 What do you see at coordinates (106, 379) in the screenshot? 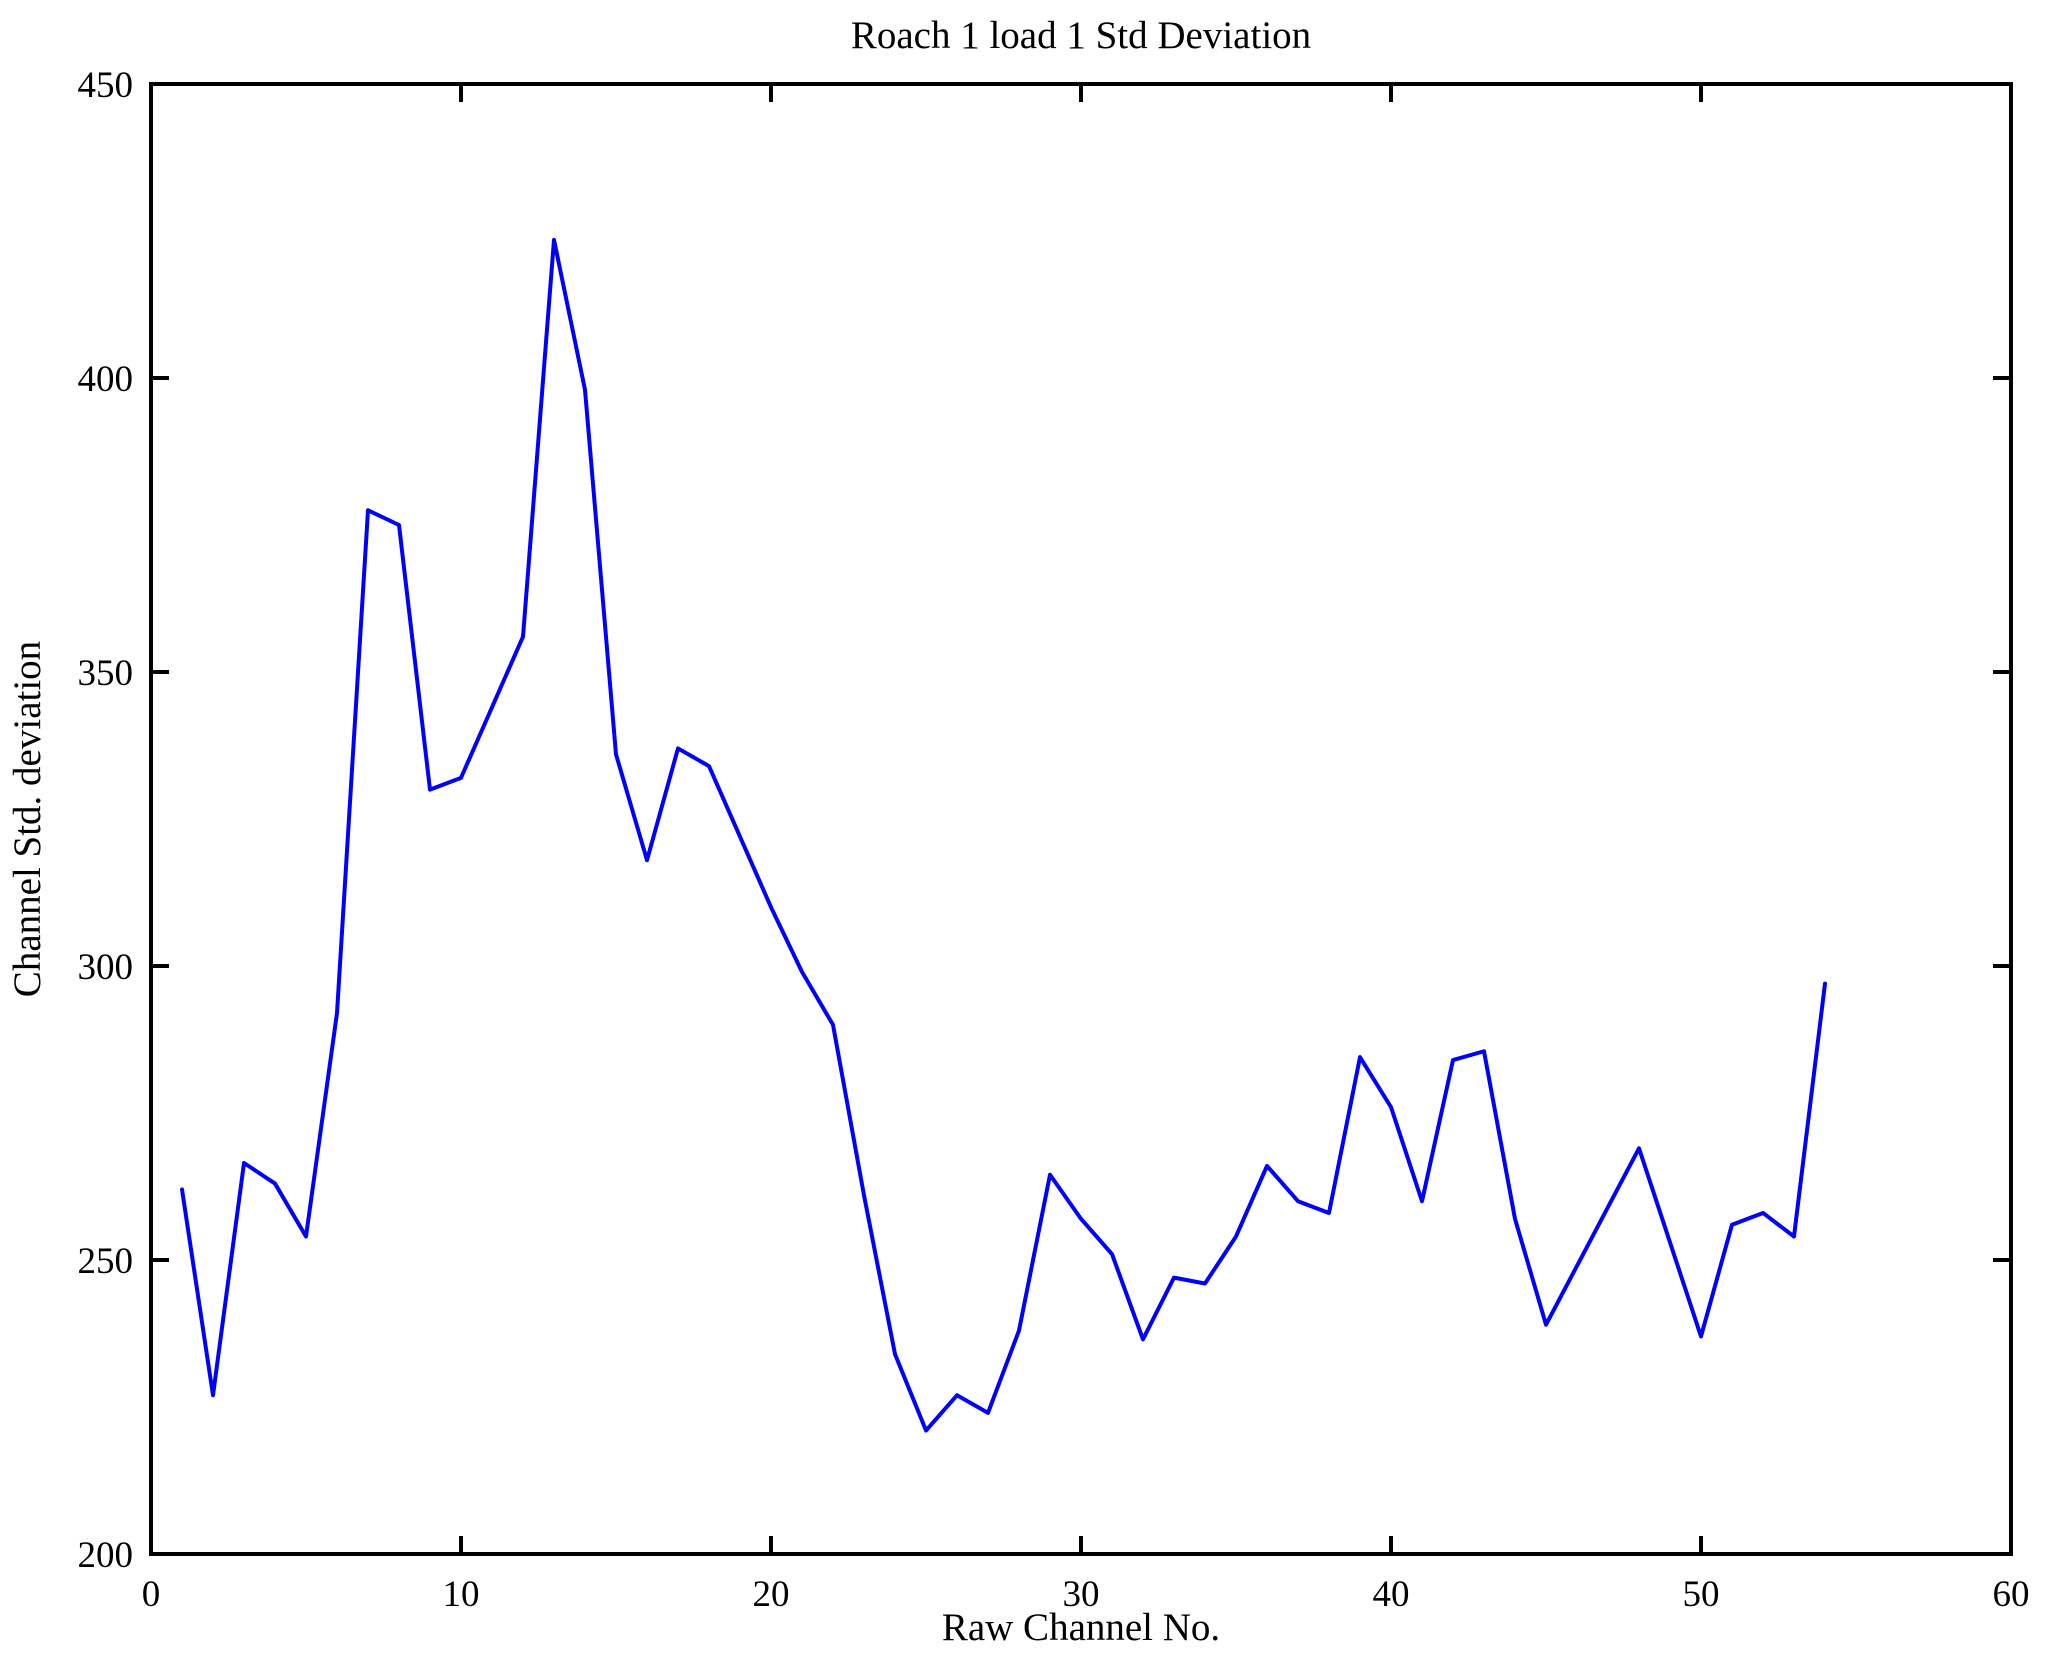
I see `y-tick-label-400: 400` at bounding box center [106, 379].